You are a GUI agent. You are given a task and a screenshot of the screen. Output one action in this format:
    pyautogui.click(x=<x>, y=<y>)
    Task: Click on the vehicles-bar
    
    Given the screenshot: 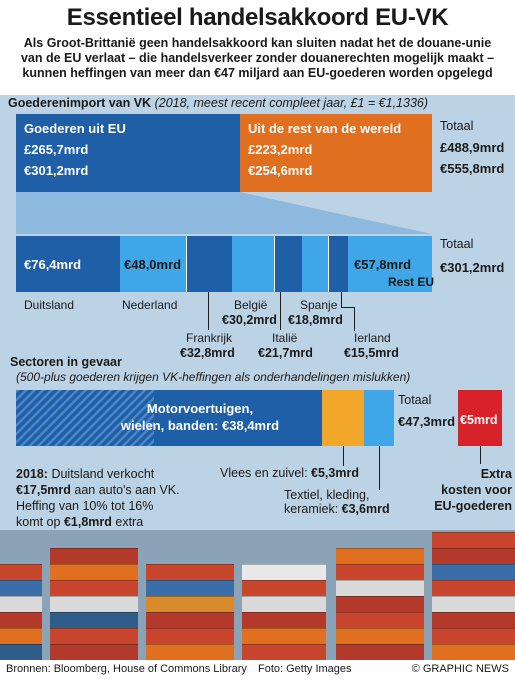 What is the action you would take?
    pyautogui.click(x=169, y=418)
    